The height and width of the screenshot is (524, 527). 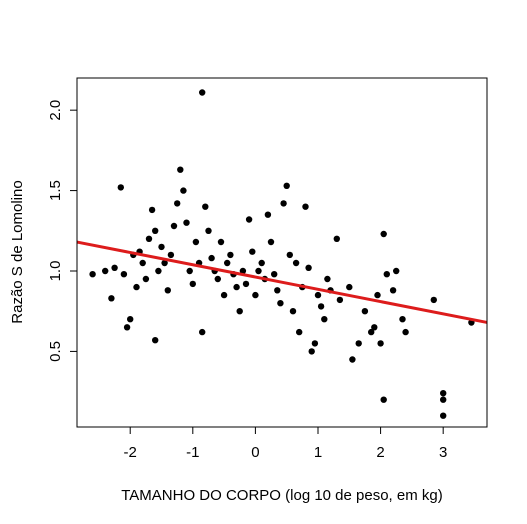 What do you see at coordinates (62, 231) in the screenshot?
I see `y-axis: 0.5 1.0 1.5 2.0` at bounding box center [62, 231].